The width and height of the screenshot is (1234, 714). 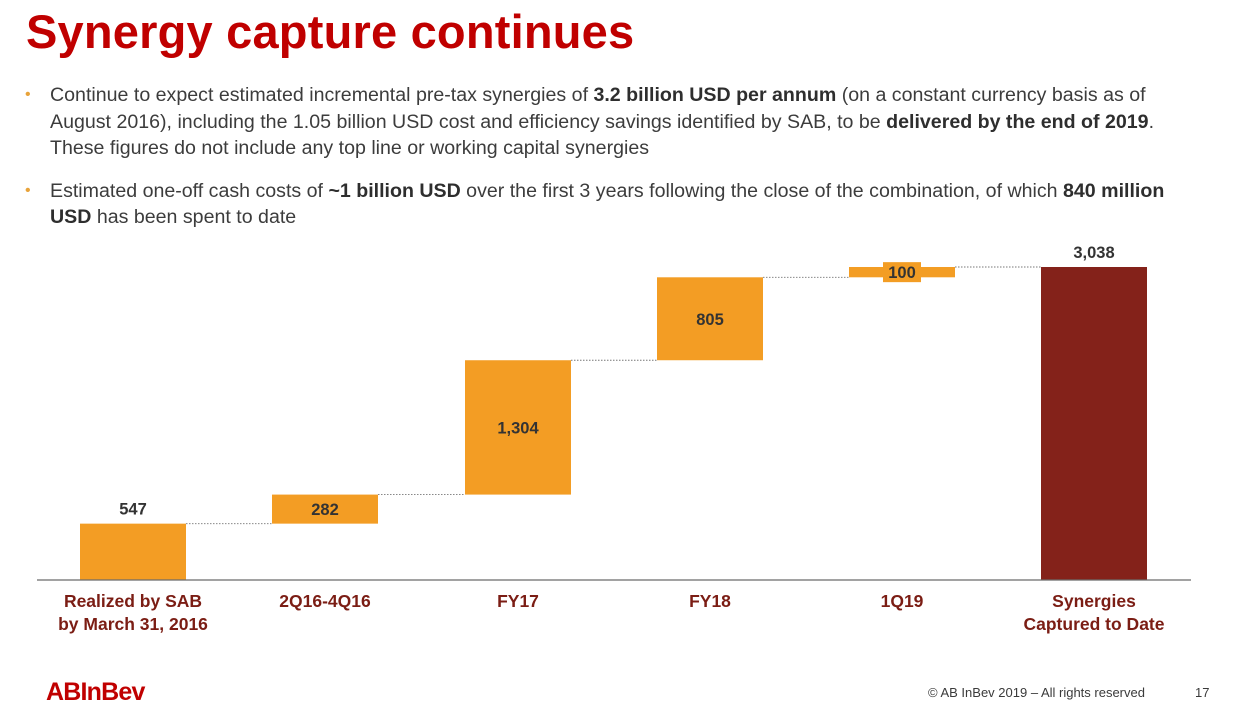 I want to click on copyright-text: © AB InBev 2019 – All rights reserved, so click(x=1036, y=692).